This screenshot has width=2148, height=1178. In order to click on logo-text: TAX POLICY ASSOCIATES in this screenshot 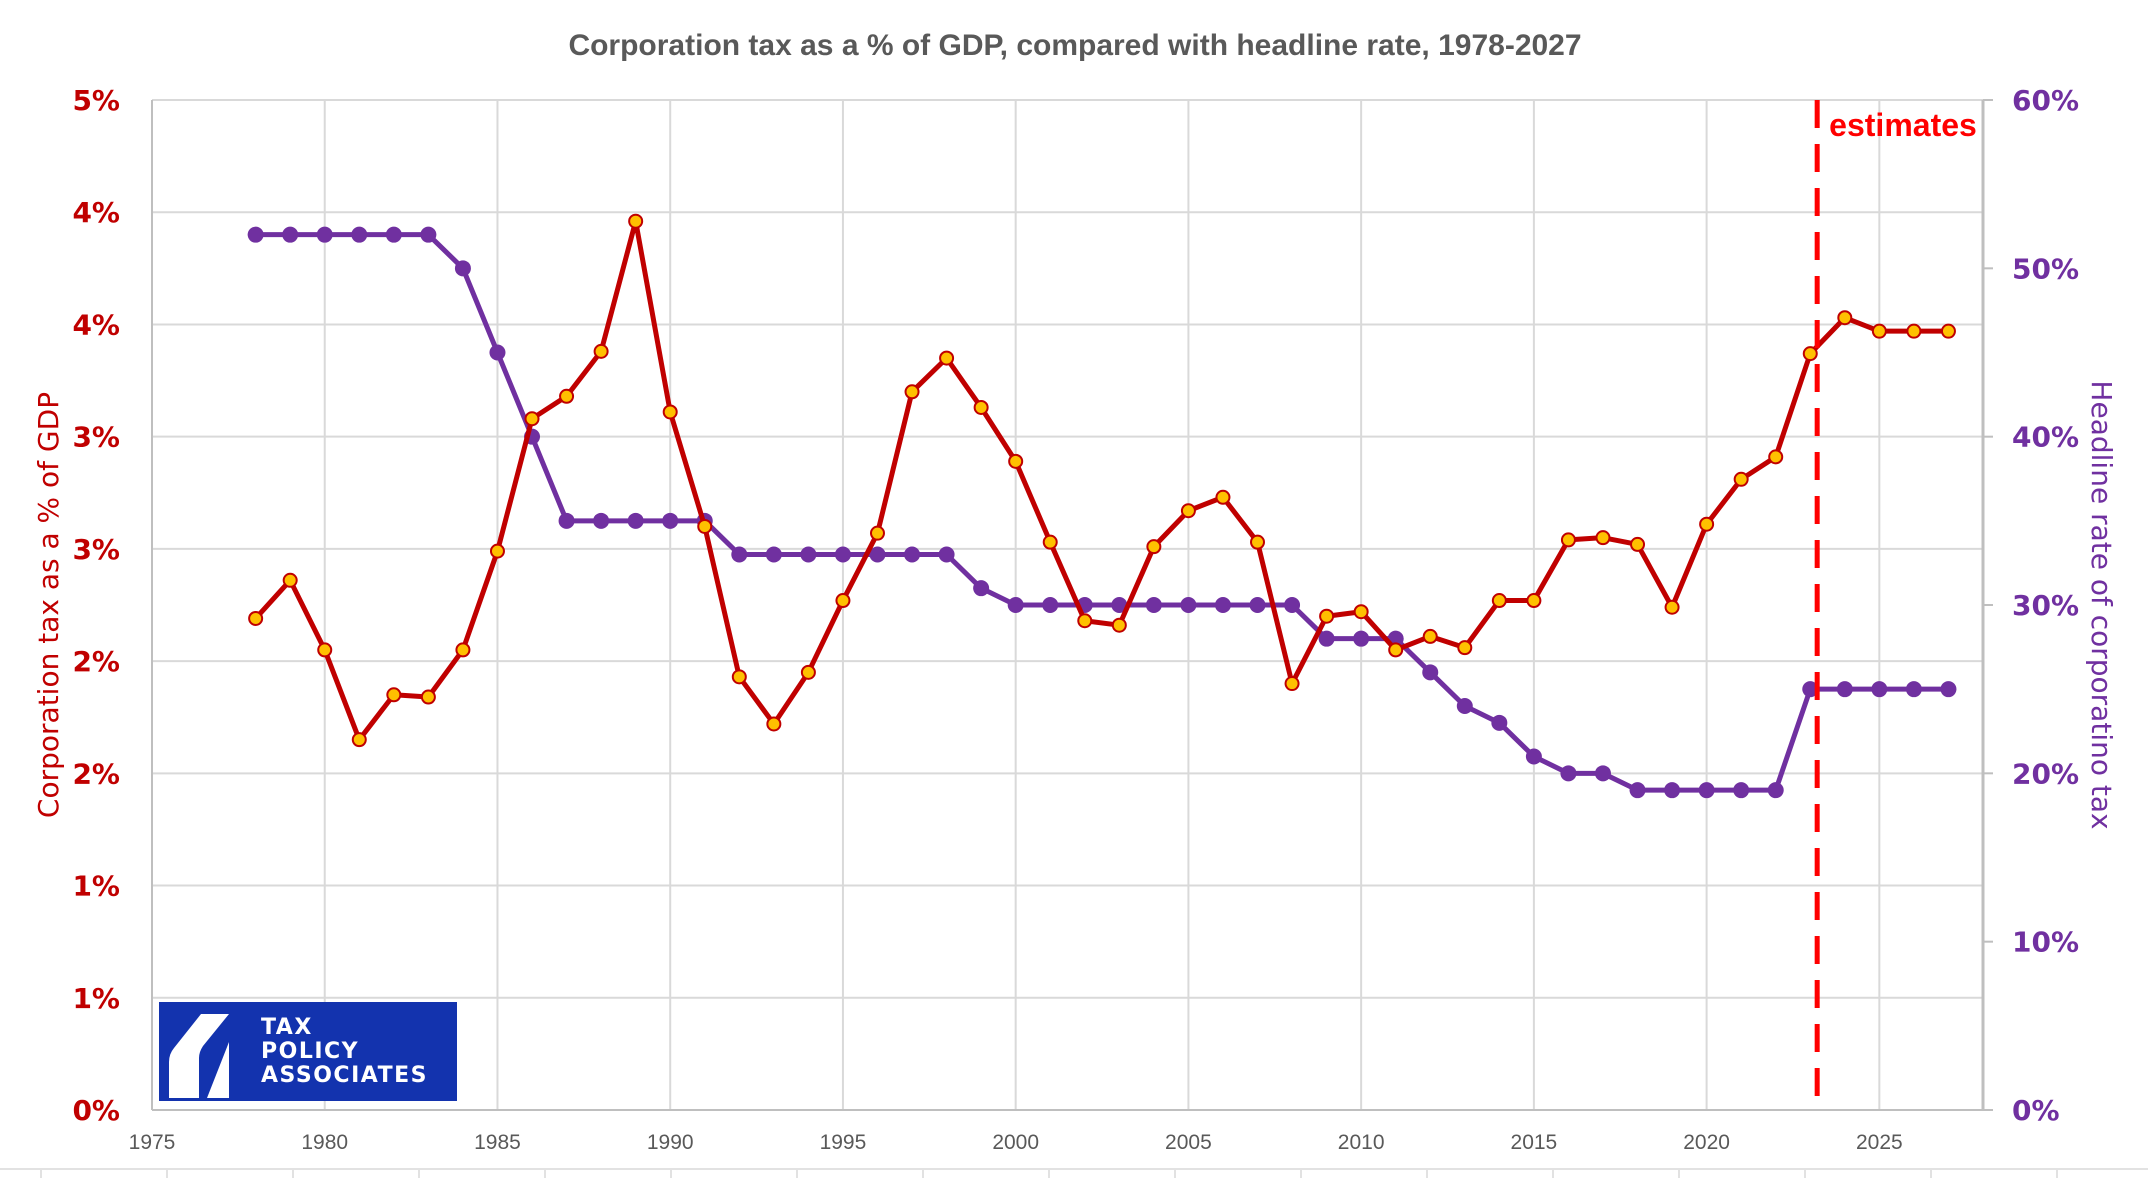, I will do `click(344, 1052)`.